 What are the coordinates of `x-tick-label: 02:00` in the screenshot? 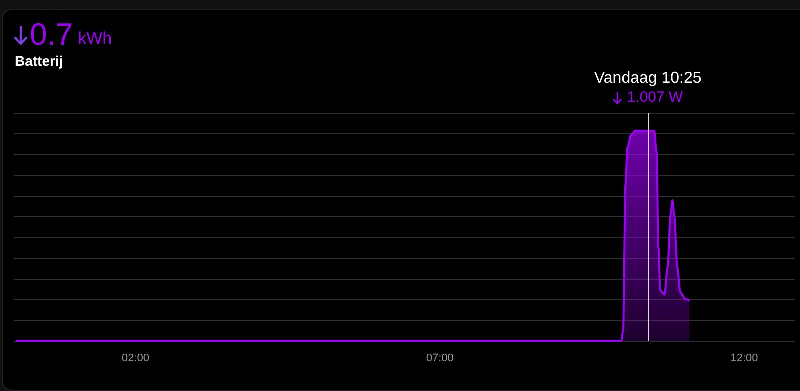 It's located at (136, 358).